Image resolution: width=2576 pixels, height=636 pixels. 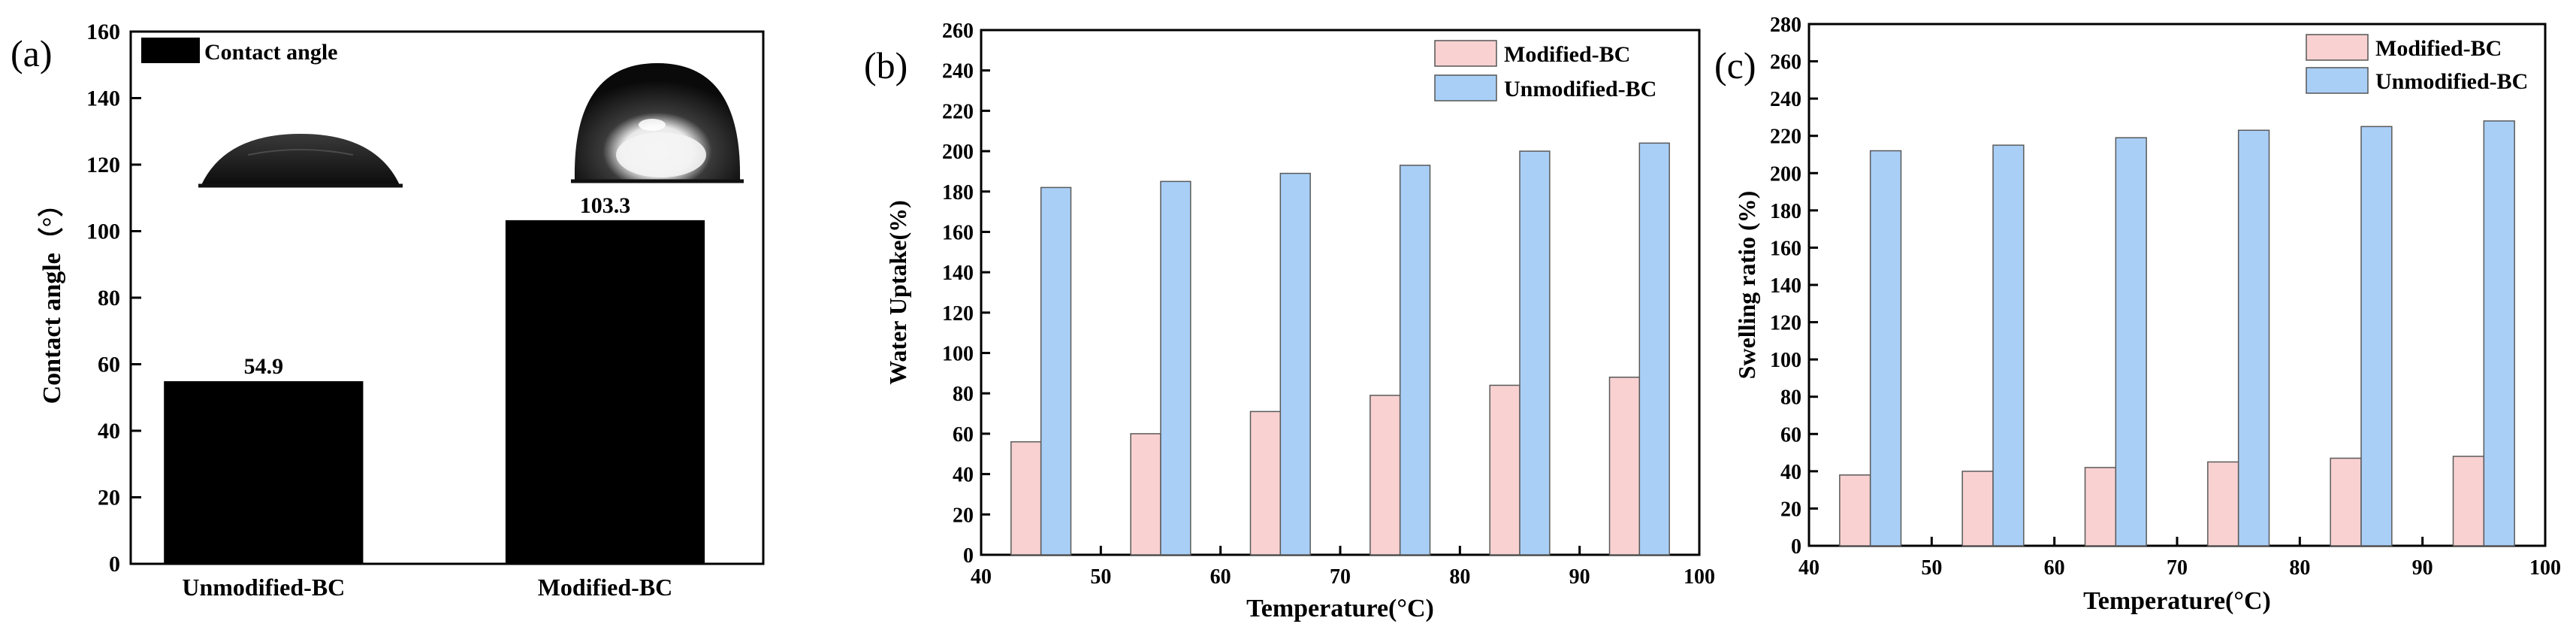 What do you see at coordinates (51, 298) in the screenshot?
I see `panel-a-y-axis-label: Contact angle（°）` at bounding box center [51, 298].